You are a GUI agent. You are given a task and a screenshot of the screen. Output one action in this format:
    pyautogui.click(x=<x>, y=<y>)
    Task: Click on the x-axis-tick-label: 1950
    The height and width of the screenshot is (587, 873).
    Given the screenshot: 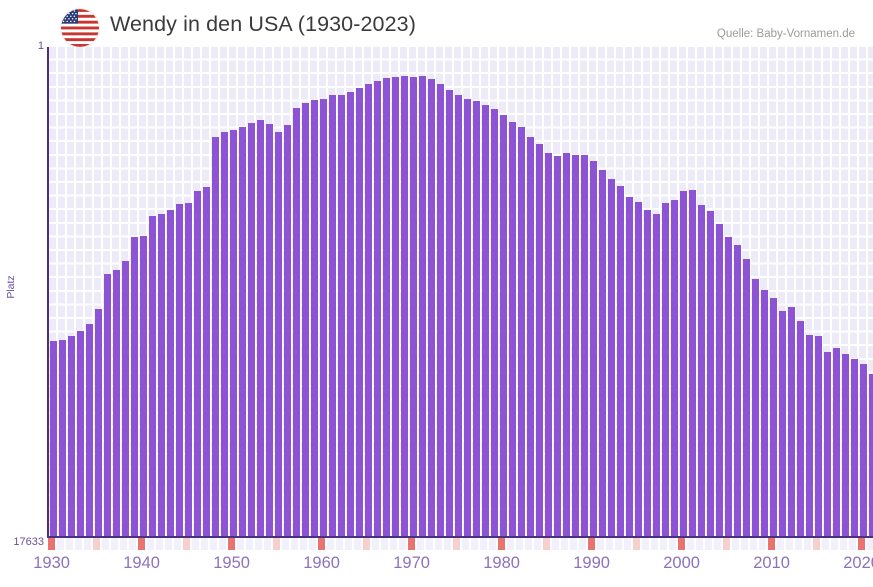 What is the action you would take?
    pyautogui.click(x=231, y=563)
    